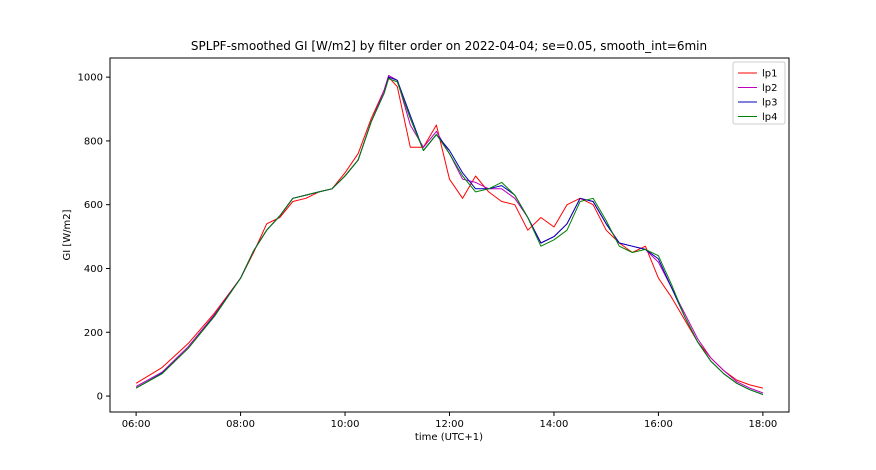 The image size is (876, 470). What do you see at coordinates (93, 333) in the screenshot?
I see `y-tick-label: 200` at bounding box center [93, 333].